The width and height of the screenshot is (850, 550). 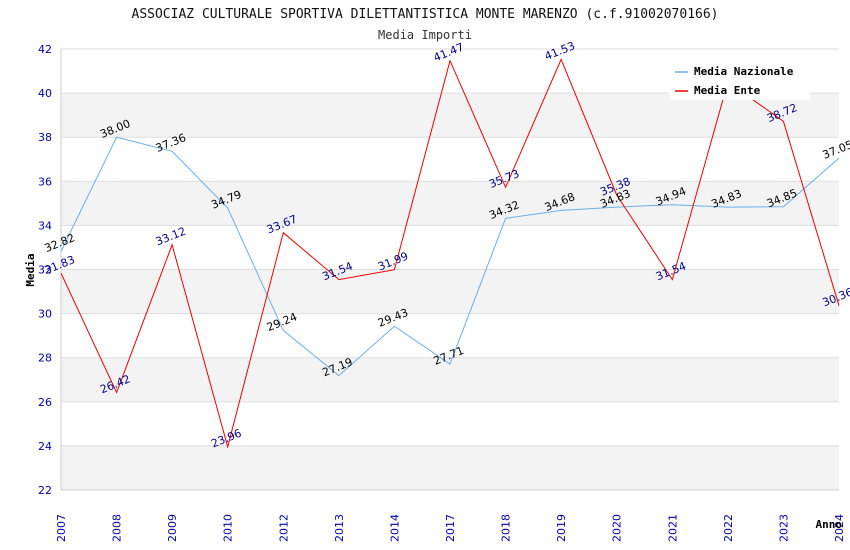 What do you see at coordinates (172, 528) in the screenshot?
I see `x-tick-label: 2009` at bounding box center [172, 528].